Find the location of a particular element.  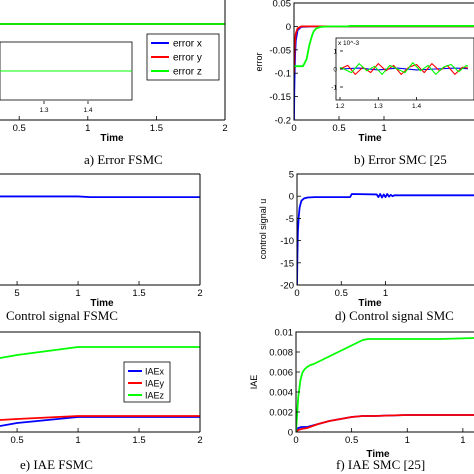

panel-a-xtick-label: 1 is located at coordinates (87, 128).